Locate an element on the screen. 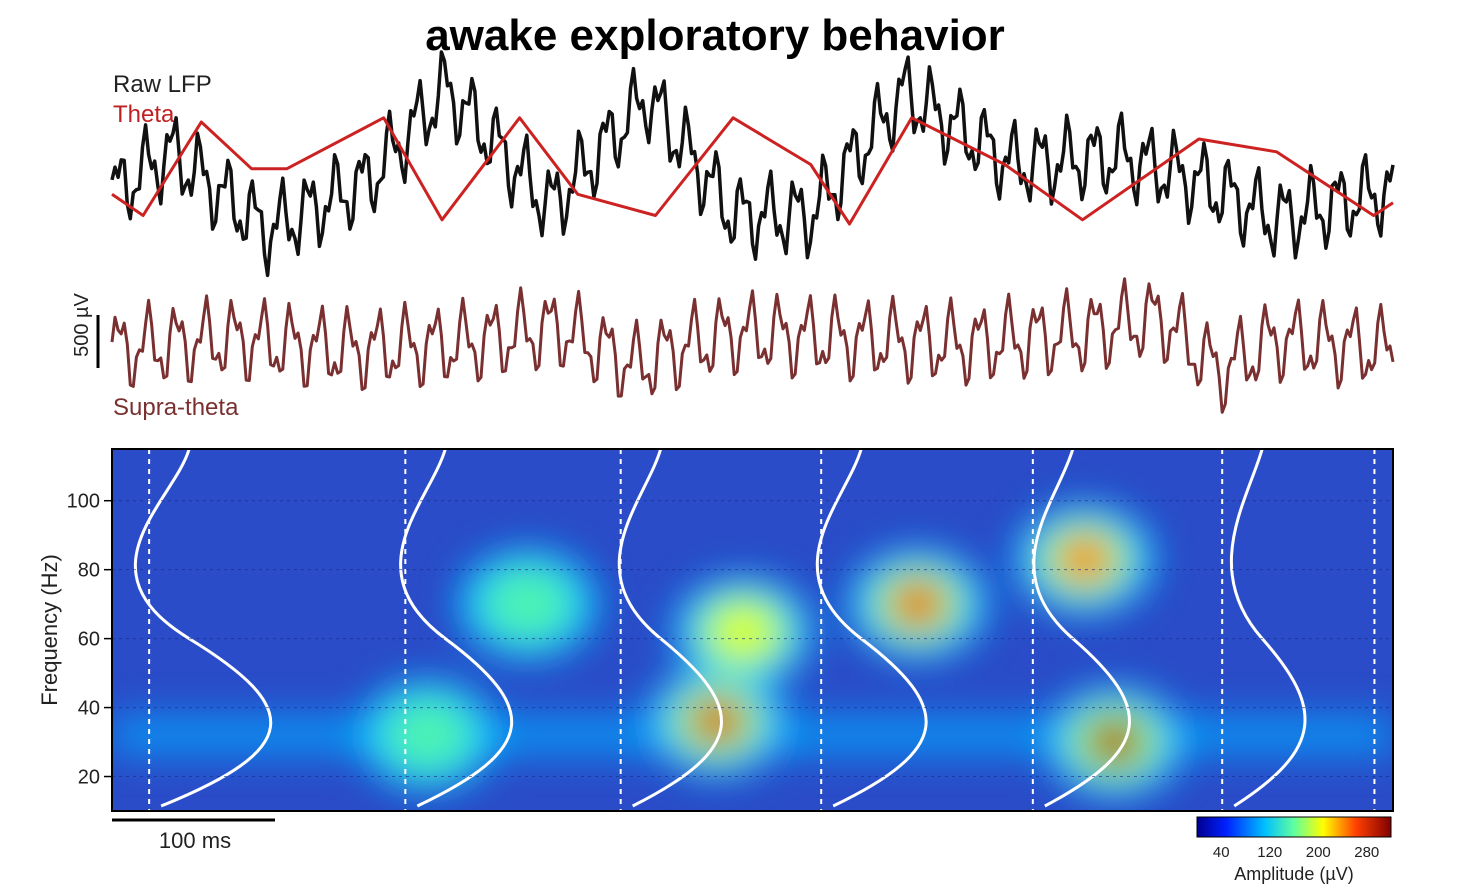 The width and height of the screenshot is (1469, 894). colorbar is located at coordinates (1294, 827).